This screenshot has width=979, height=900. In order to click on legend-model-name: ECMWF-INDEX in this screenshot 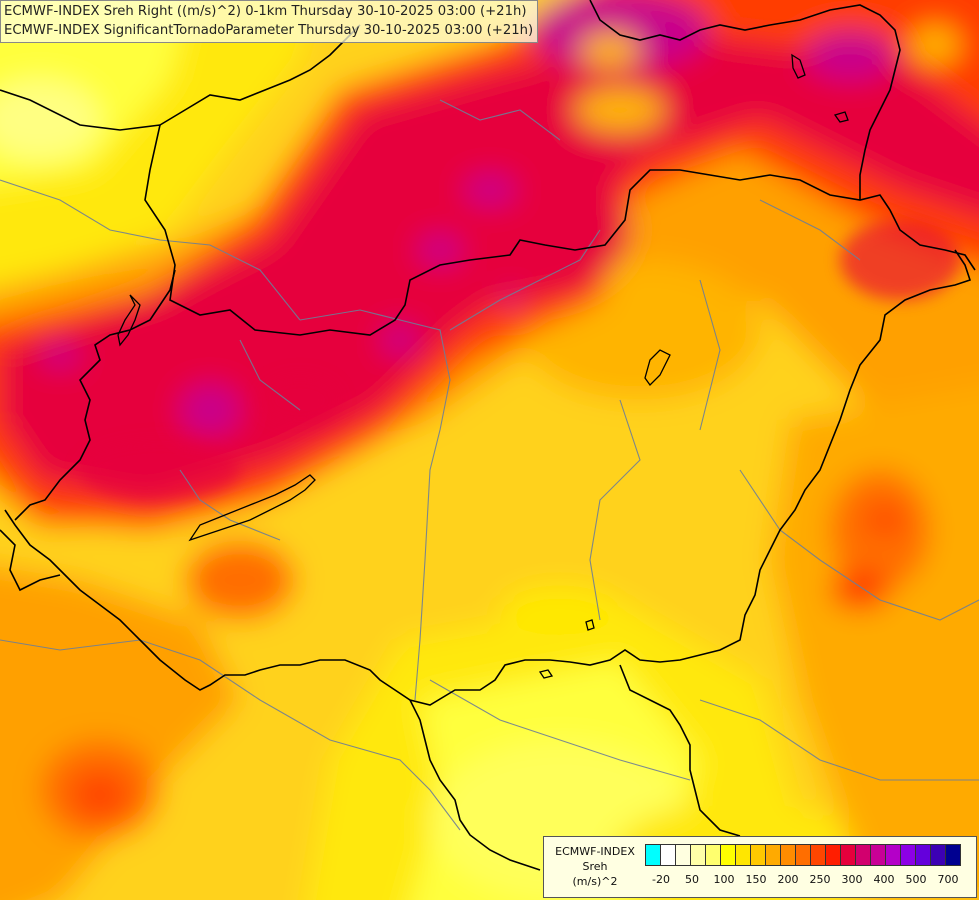, I will do `click(595, 851)`.